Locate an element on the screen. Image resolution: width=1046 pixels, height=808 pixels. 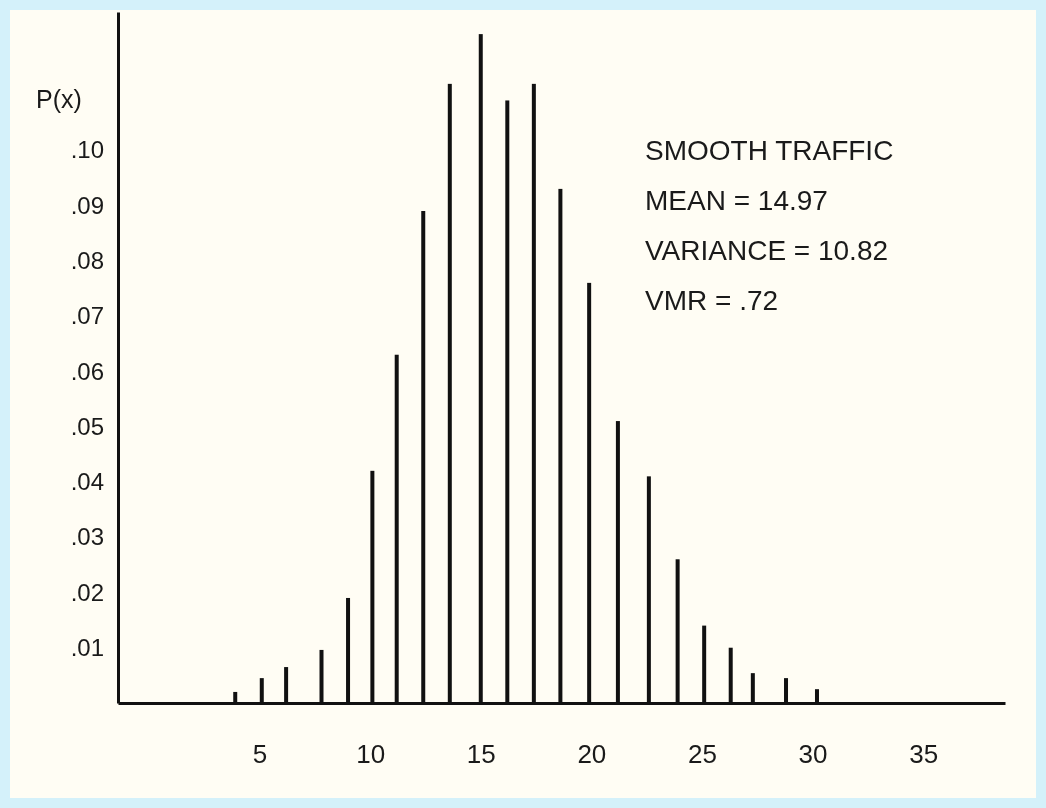
x-tick-label: 15 is located at coordinates (481, 754).